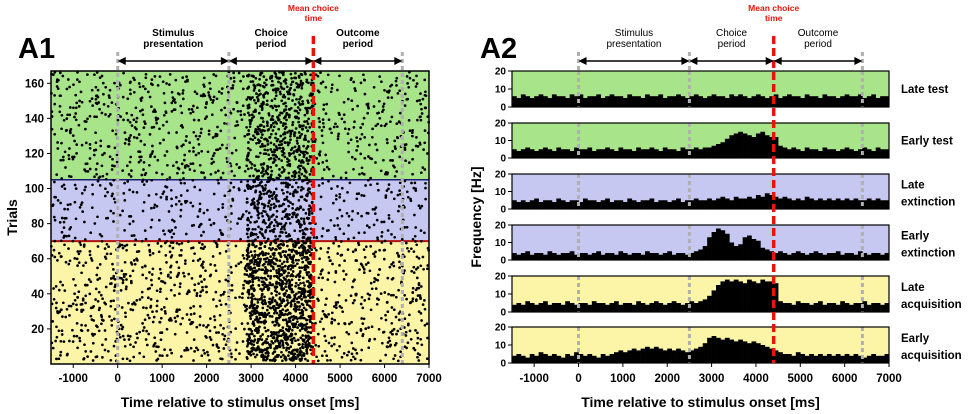 The height and width of the screenshot is (414, 968). Describe the element at coordinates (582, 61) in the screenshot. I see `arrow-stimulus-a2-head-left` at that location.